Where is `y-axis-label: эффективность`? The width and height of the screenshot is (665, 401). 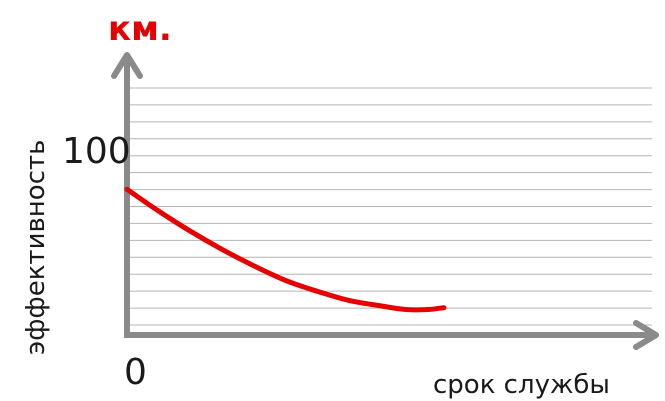
y-axis-label: эффективность is located at coordinates (36, 247).